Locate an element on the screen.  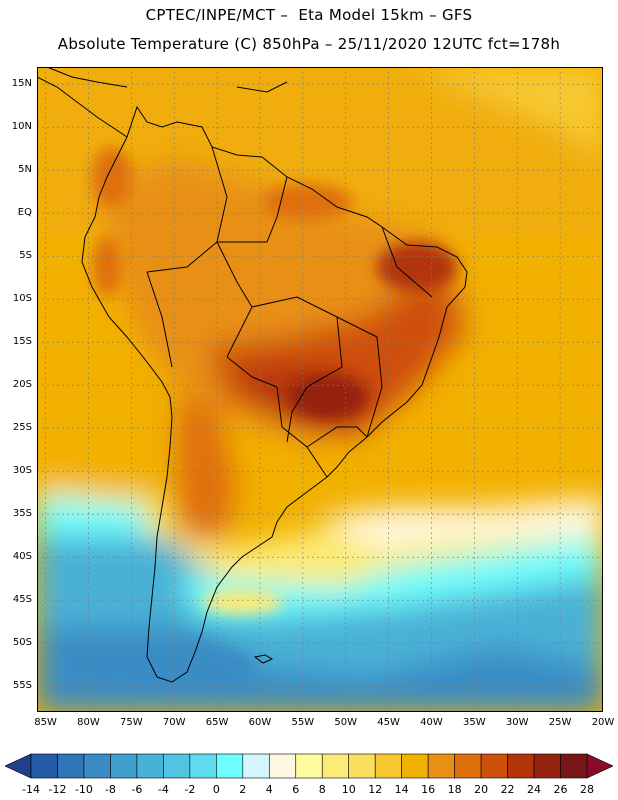
lon-tick-label: 20W is located at coordinates (603, 722).